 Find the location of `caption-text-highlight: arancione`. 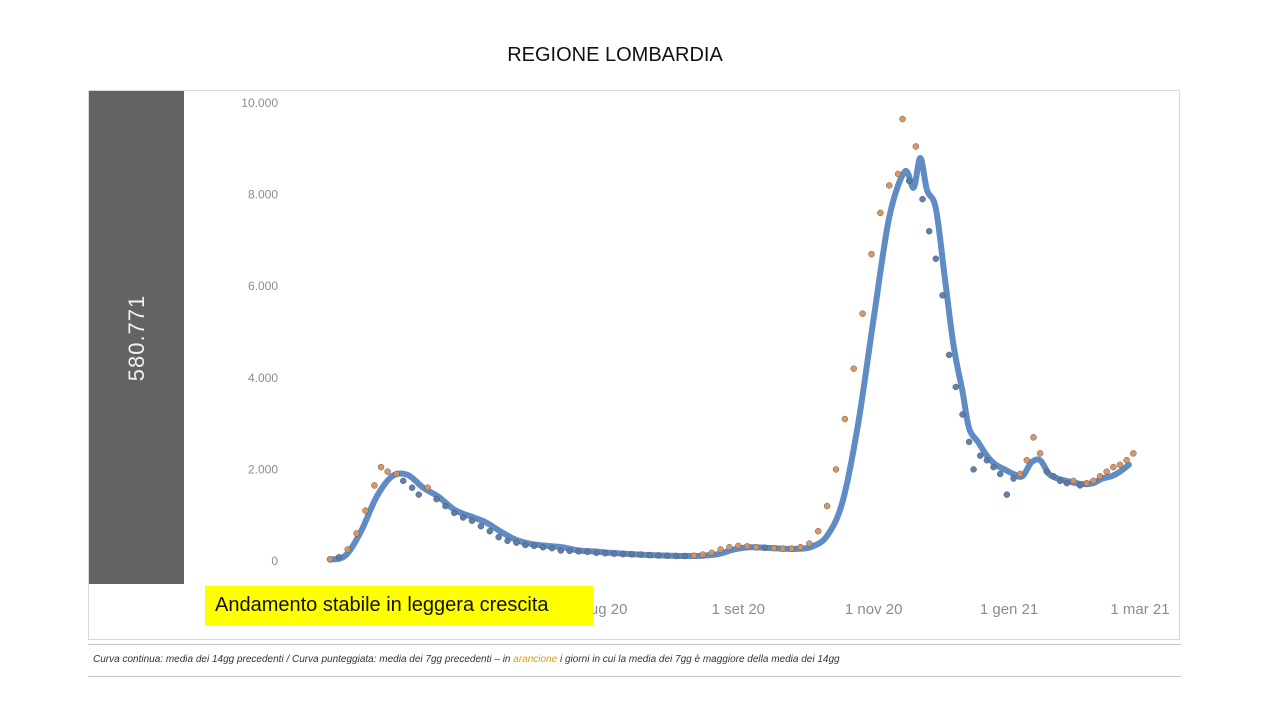

caption-text-highlight: arancione is located at coordinates (535, 659).